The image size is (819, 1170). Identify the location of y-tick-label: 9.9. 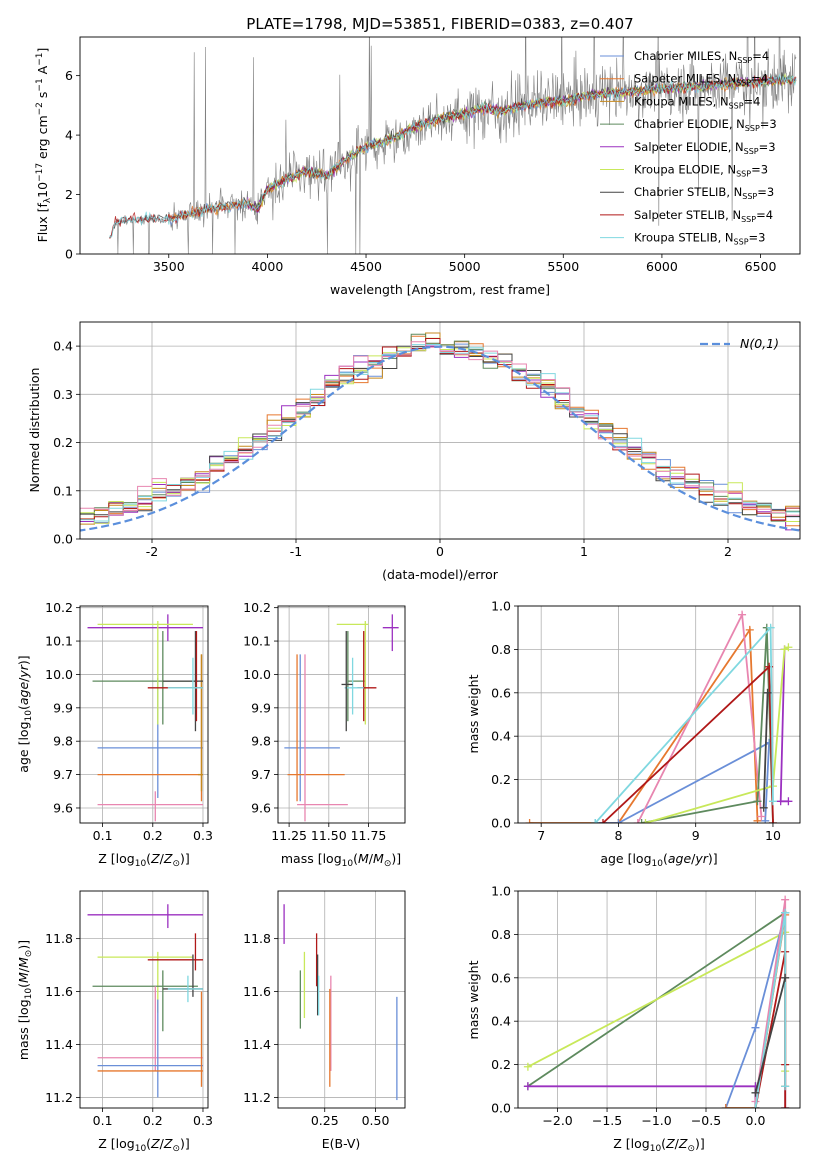
(261, 707).